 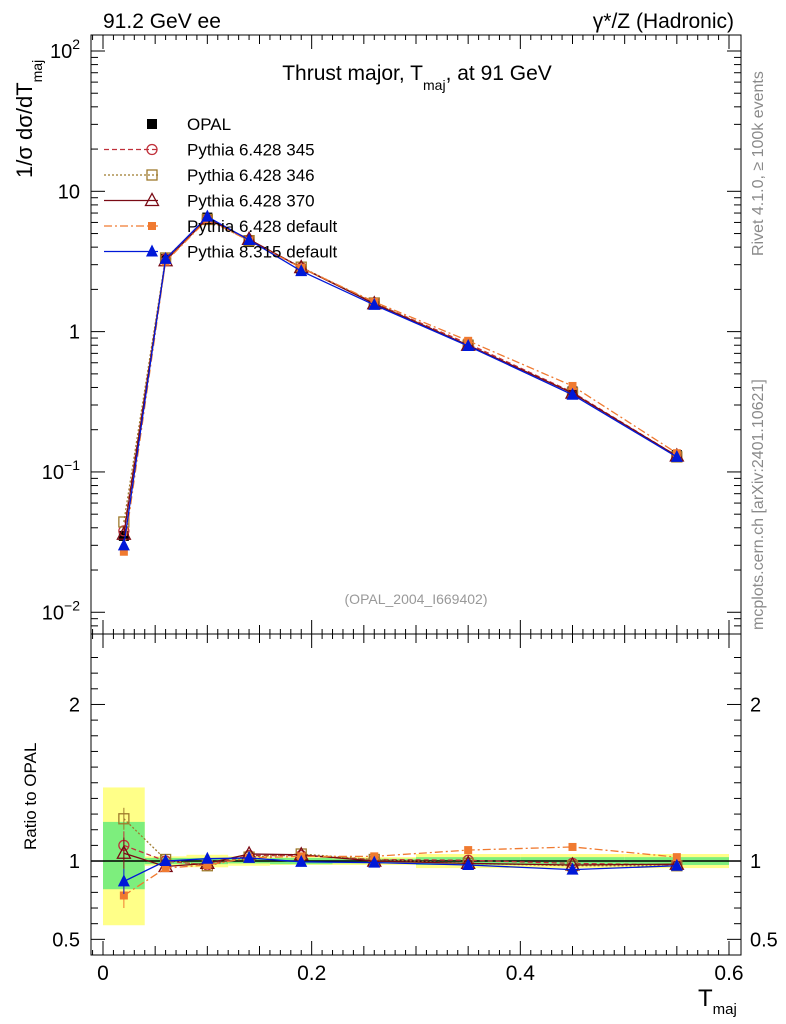 I want to click on ratio-y-axis-label: Ratio to OPAL, so click(x=30, y=796).